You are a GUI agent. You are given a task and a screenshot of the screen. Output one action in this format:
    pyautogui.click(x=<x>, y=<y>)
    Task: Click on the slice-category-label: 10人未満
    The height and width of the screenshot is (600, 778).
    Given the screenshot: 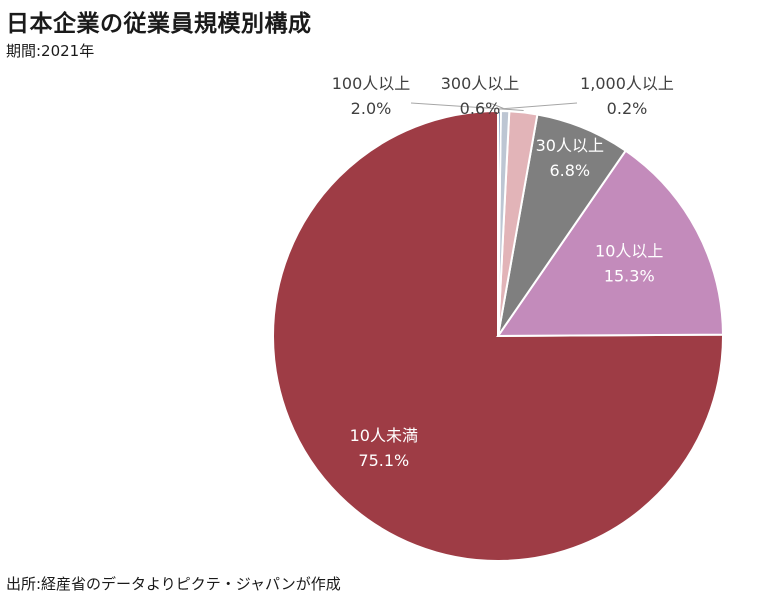 What is the action you would take?
    pyautogui.click(x=384, y=435)
    